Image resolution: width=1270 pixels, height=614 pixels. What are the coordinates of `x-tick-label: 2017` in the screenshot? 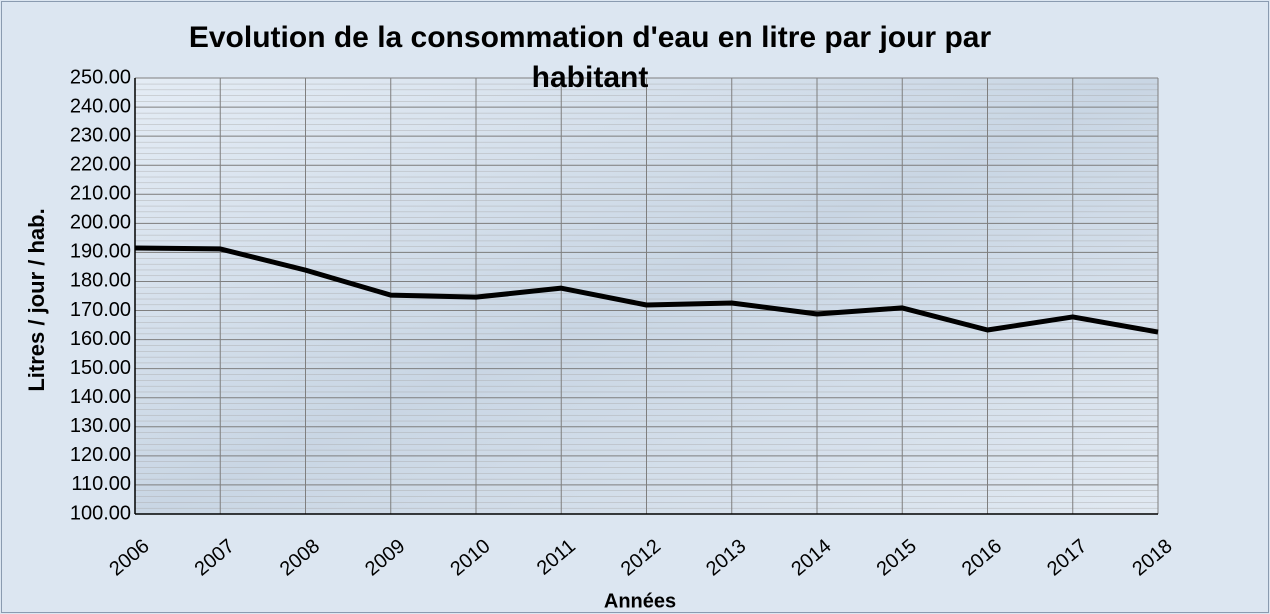 It's located at (1067, 557).